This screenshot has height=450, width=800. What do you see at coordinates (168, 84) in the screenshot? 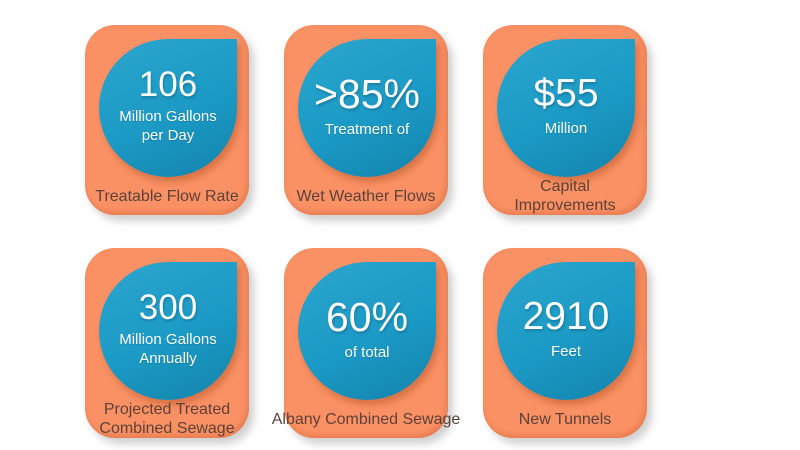
I see `stat-value: 106` at bounding box center [168, 84].